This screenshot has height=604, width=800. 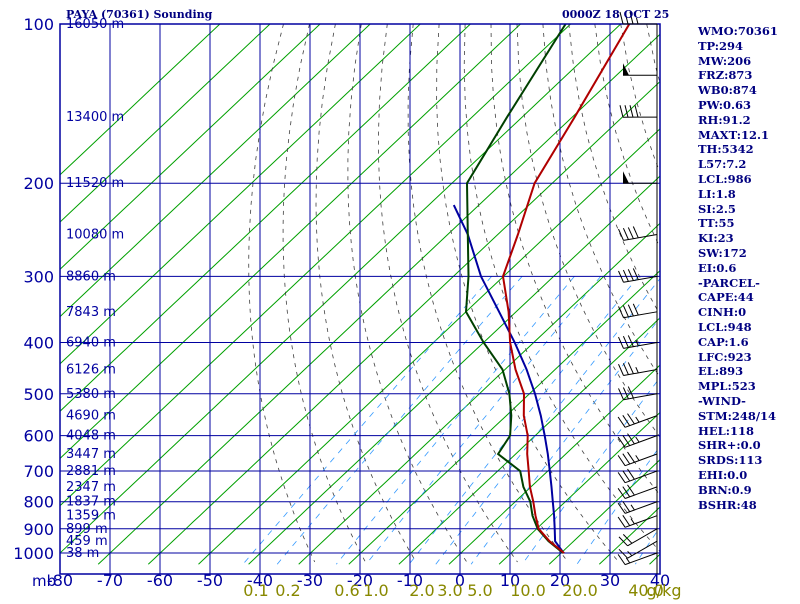 What do you see at coordinates (160, 580) in the screenshot?
I see `temperature-tick-label: -60` at bounding box center [160, 580].